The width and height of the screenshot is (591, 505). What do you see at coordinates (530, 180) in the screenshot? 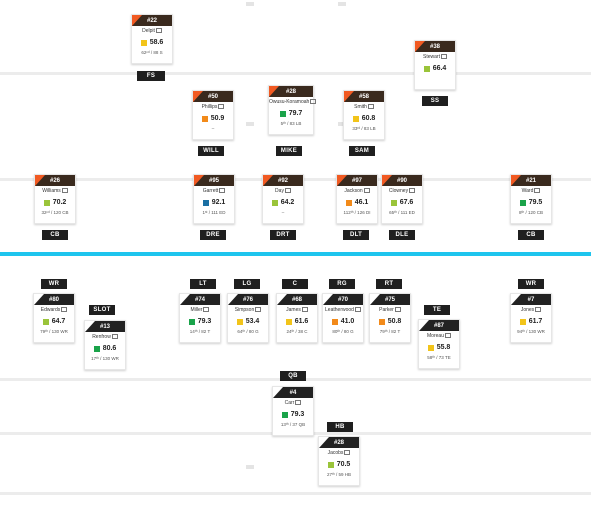
I see `player-number: #21` at bounding box center [530, 180].